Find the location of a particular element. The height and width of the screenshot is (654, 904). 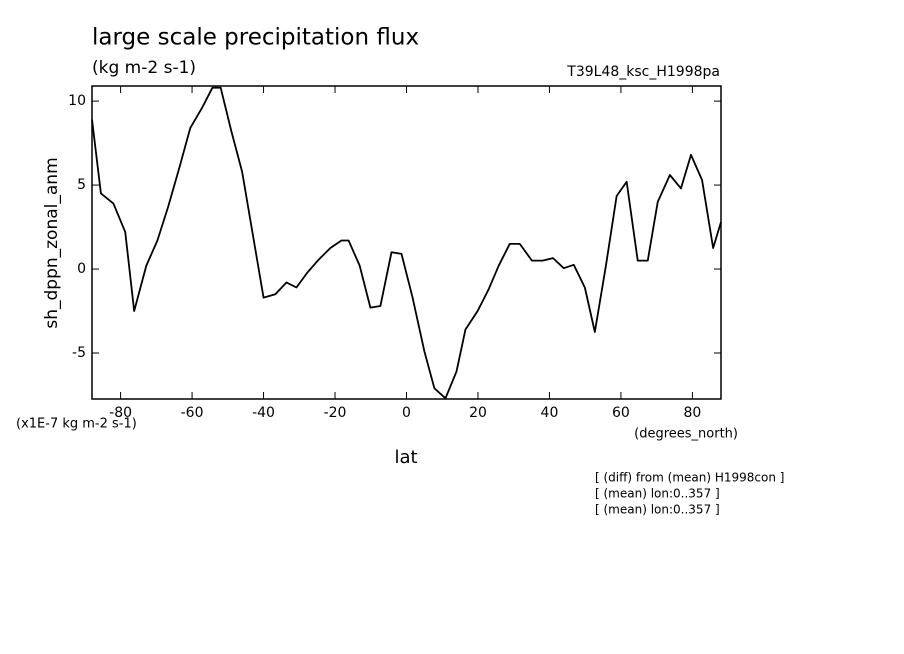

x-tick-label: -60 is located at coordinates (192, 413).